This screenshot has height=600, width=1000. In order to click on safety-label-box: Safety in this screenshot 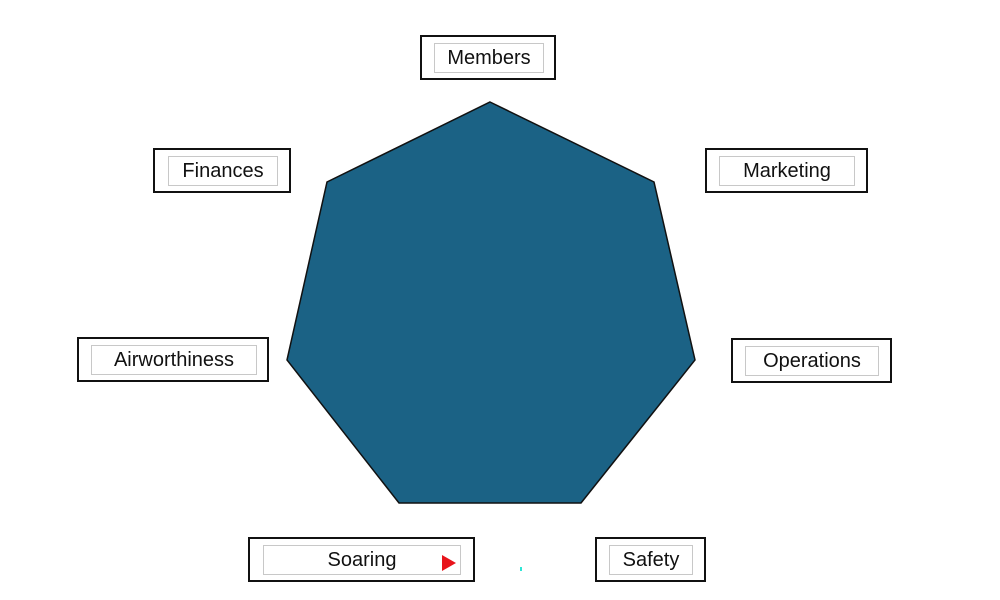, I will do `click(650, 559)`.